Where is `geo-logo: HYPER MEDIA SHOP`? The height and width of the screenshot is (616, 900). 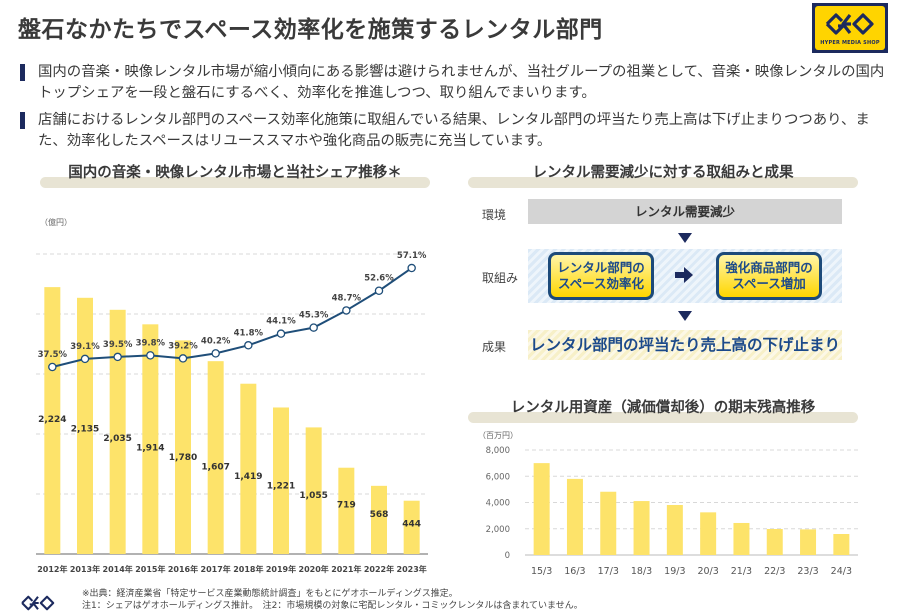
geo-logo: HYPER MEDIA SHOP is located at coordinates (850, 28).